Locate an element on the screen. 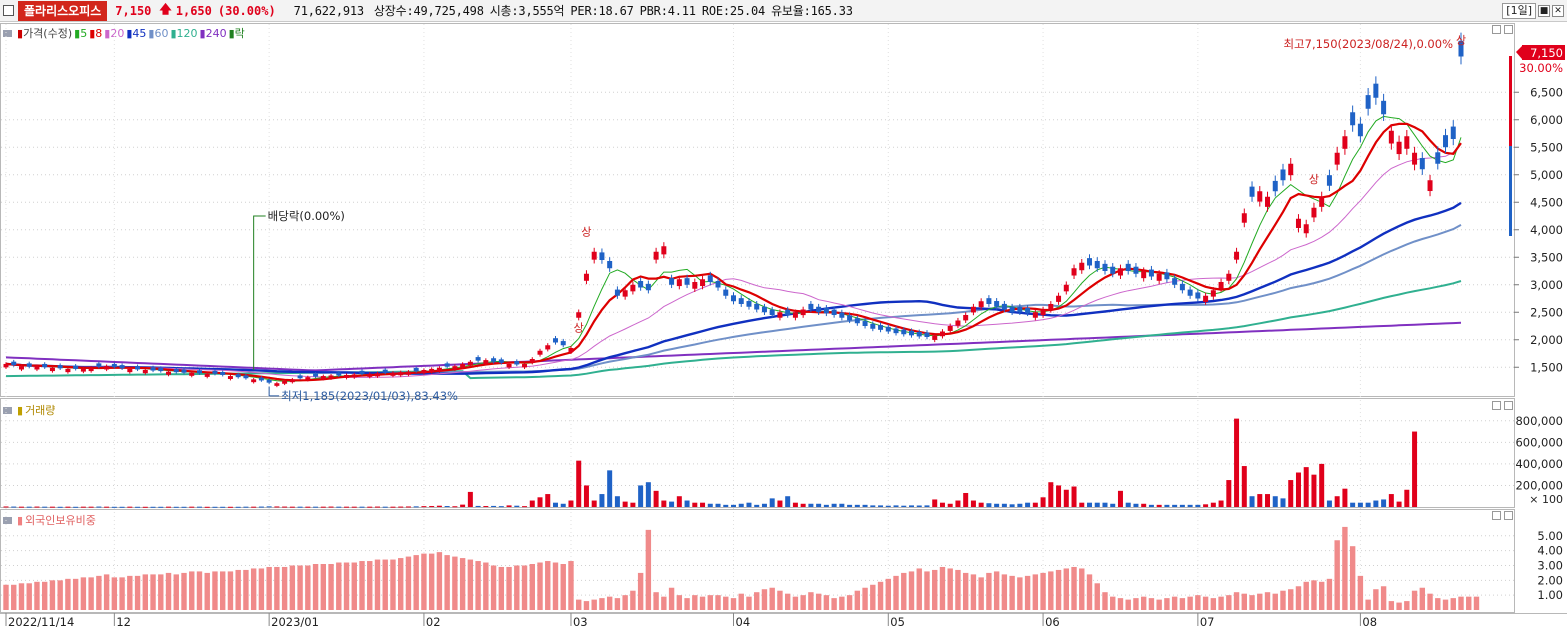  legend-item: ▮45 is located at coordinates (136, 33).